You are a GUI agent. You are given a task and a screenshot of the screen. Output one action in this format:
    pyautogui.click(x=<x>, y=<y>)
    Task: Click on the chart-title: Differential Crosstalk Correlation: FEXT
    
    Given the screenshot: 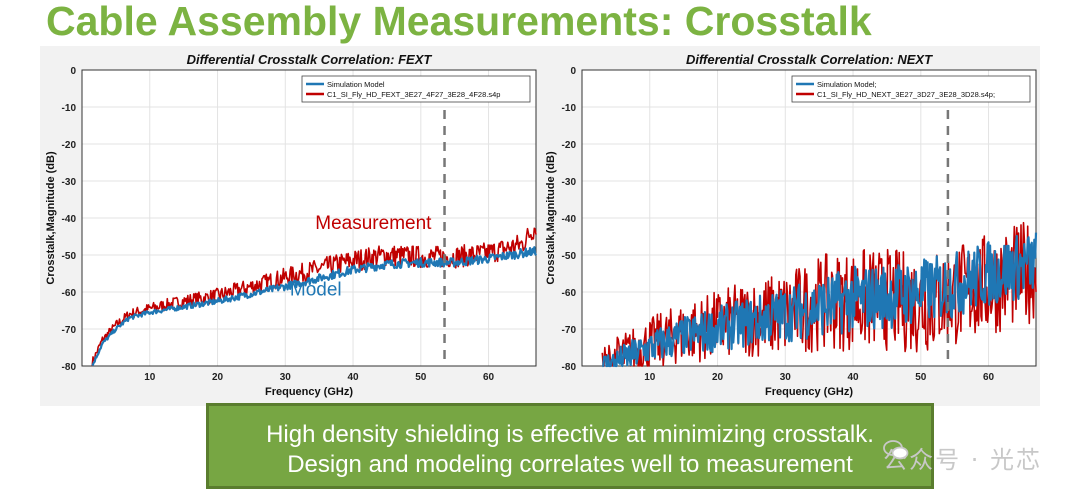 What is the action you would take?
    pyautogui.click(x=310, y=59)
    